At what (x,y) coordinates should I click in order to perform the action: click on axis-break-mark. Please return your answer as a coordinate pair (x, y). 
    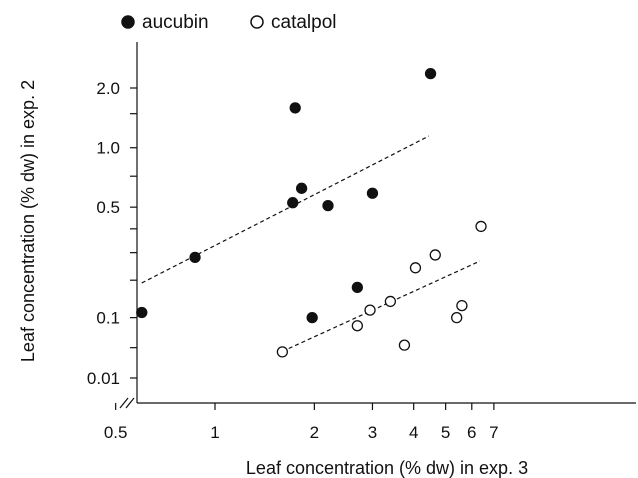
    Looking at the image, I should click on (127, 403).